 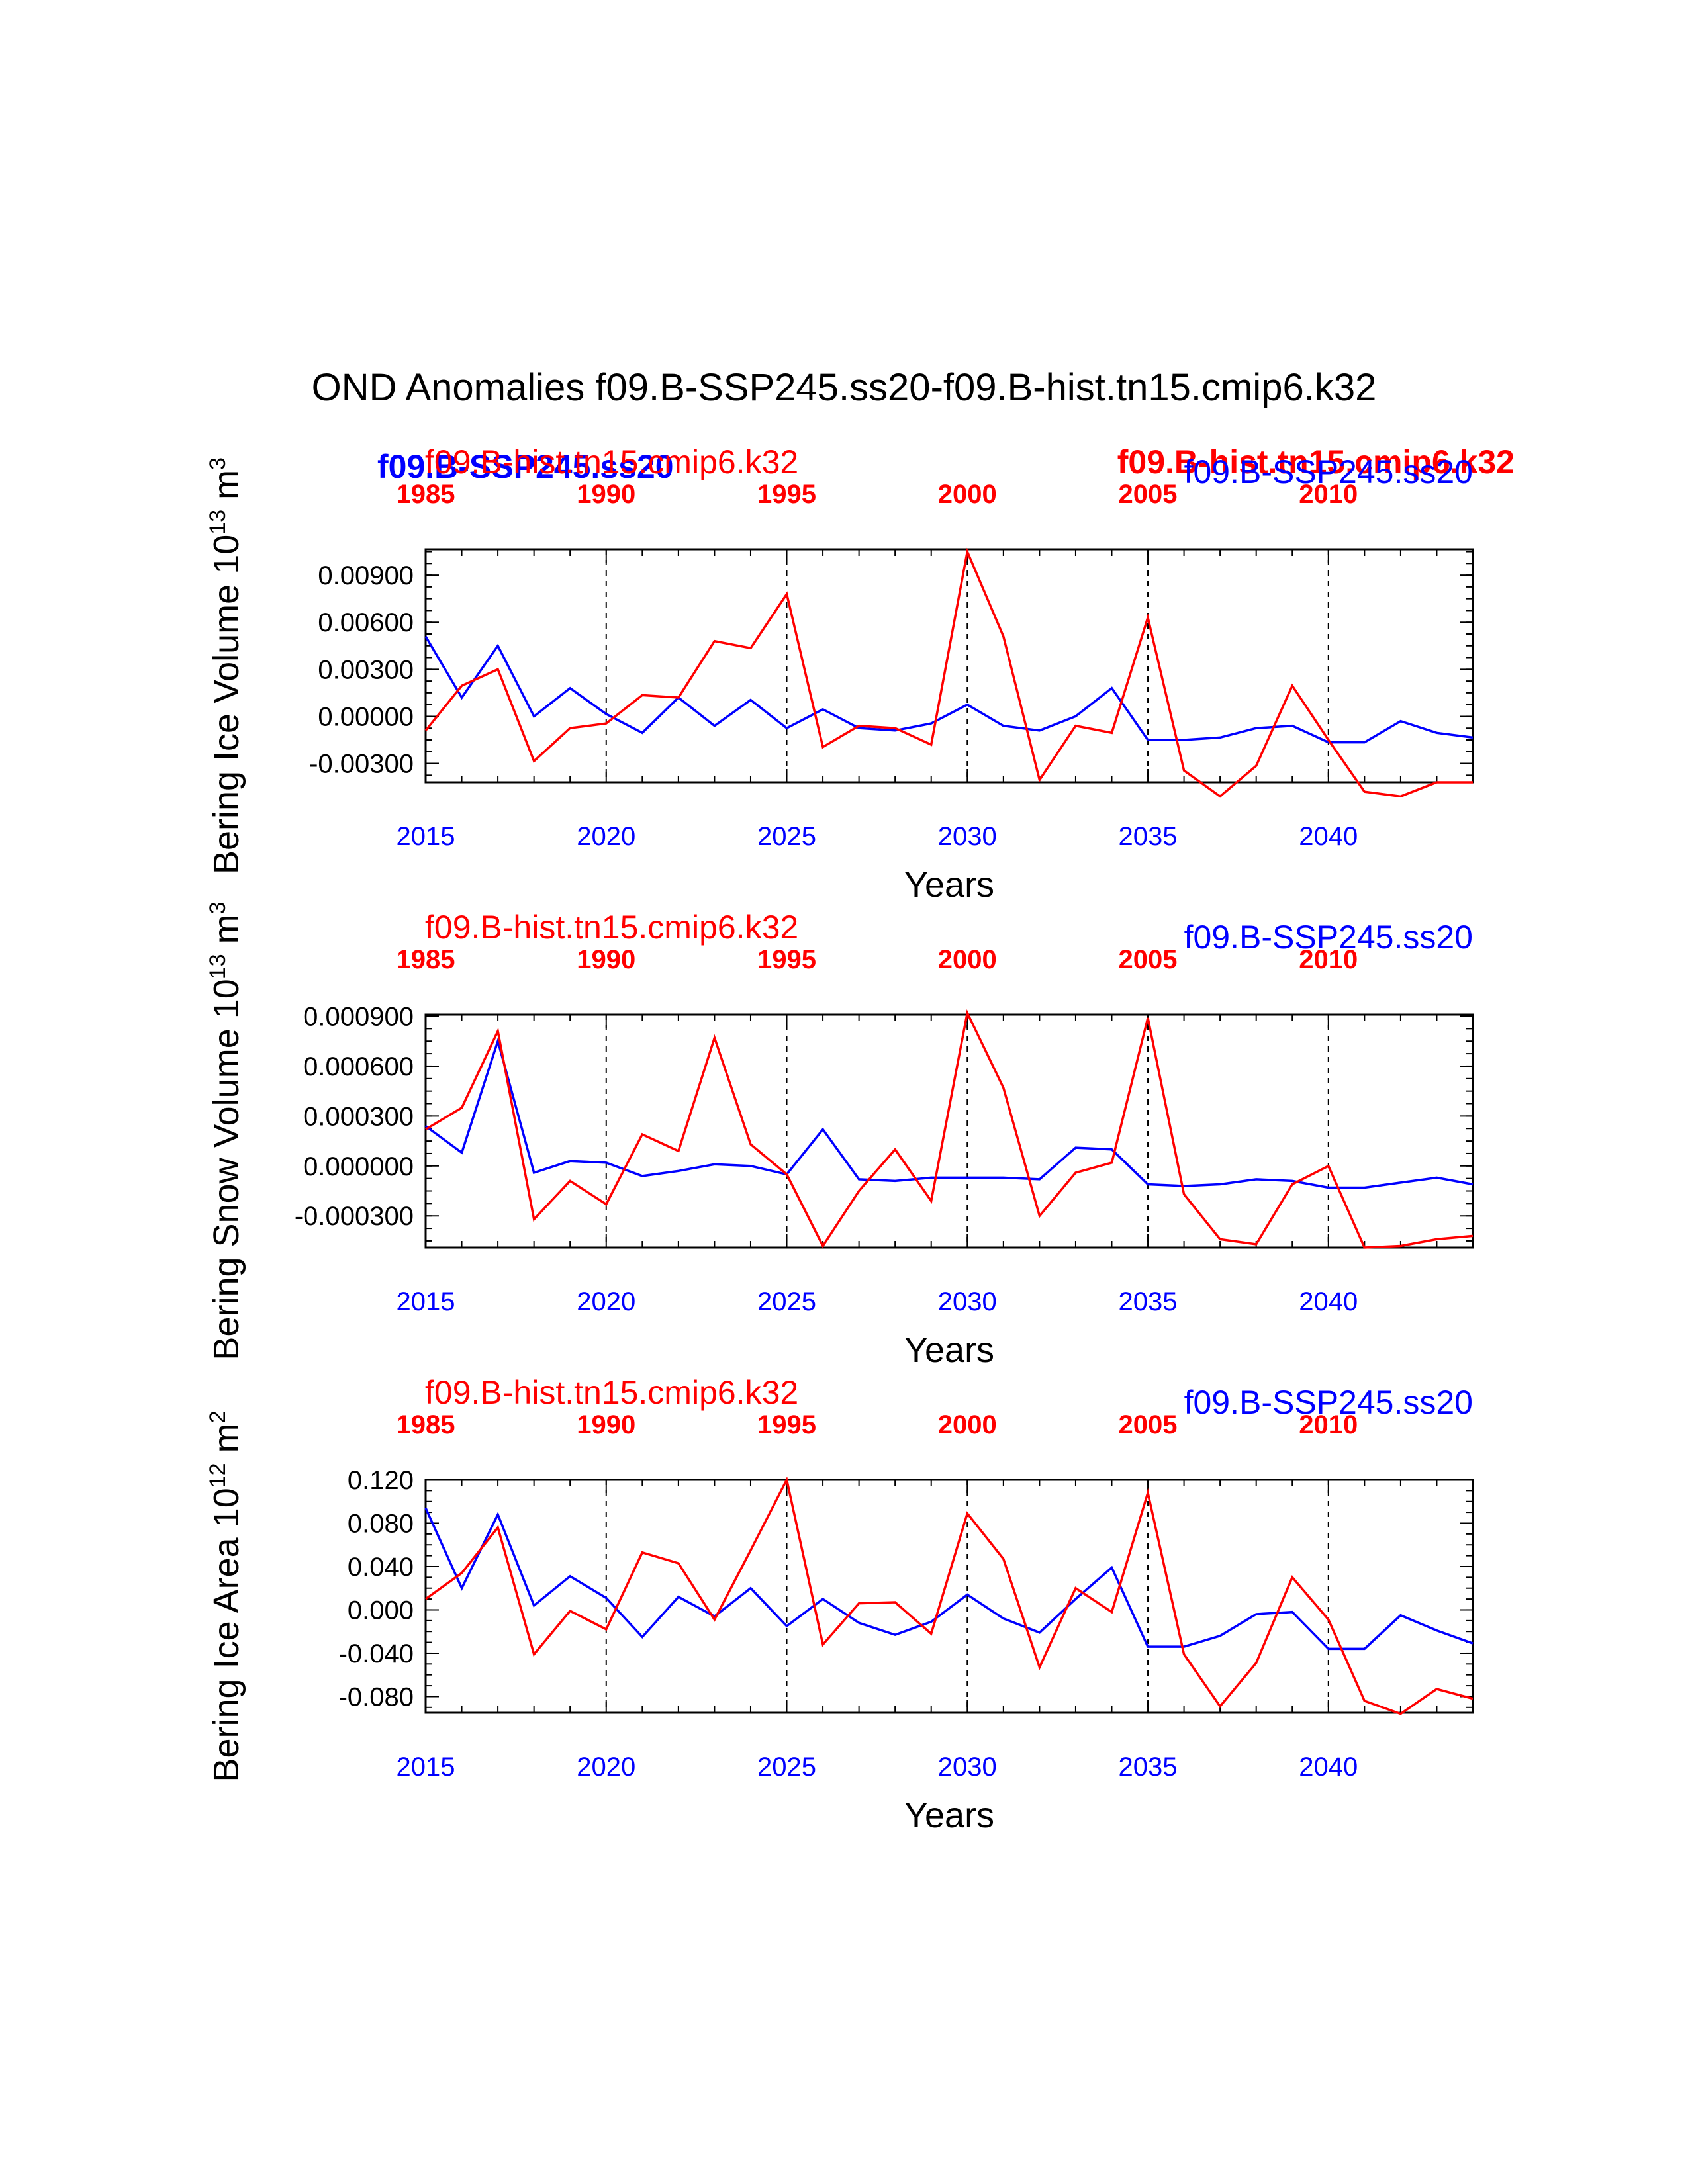 What do you see at coordinates (376, 1696) in the screenshot?
I see `y-tick-label: -0.080` at bounding box center [376, 1696].